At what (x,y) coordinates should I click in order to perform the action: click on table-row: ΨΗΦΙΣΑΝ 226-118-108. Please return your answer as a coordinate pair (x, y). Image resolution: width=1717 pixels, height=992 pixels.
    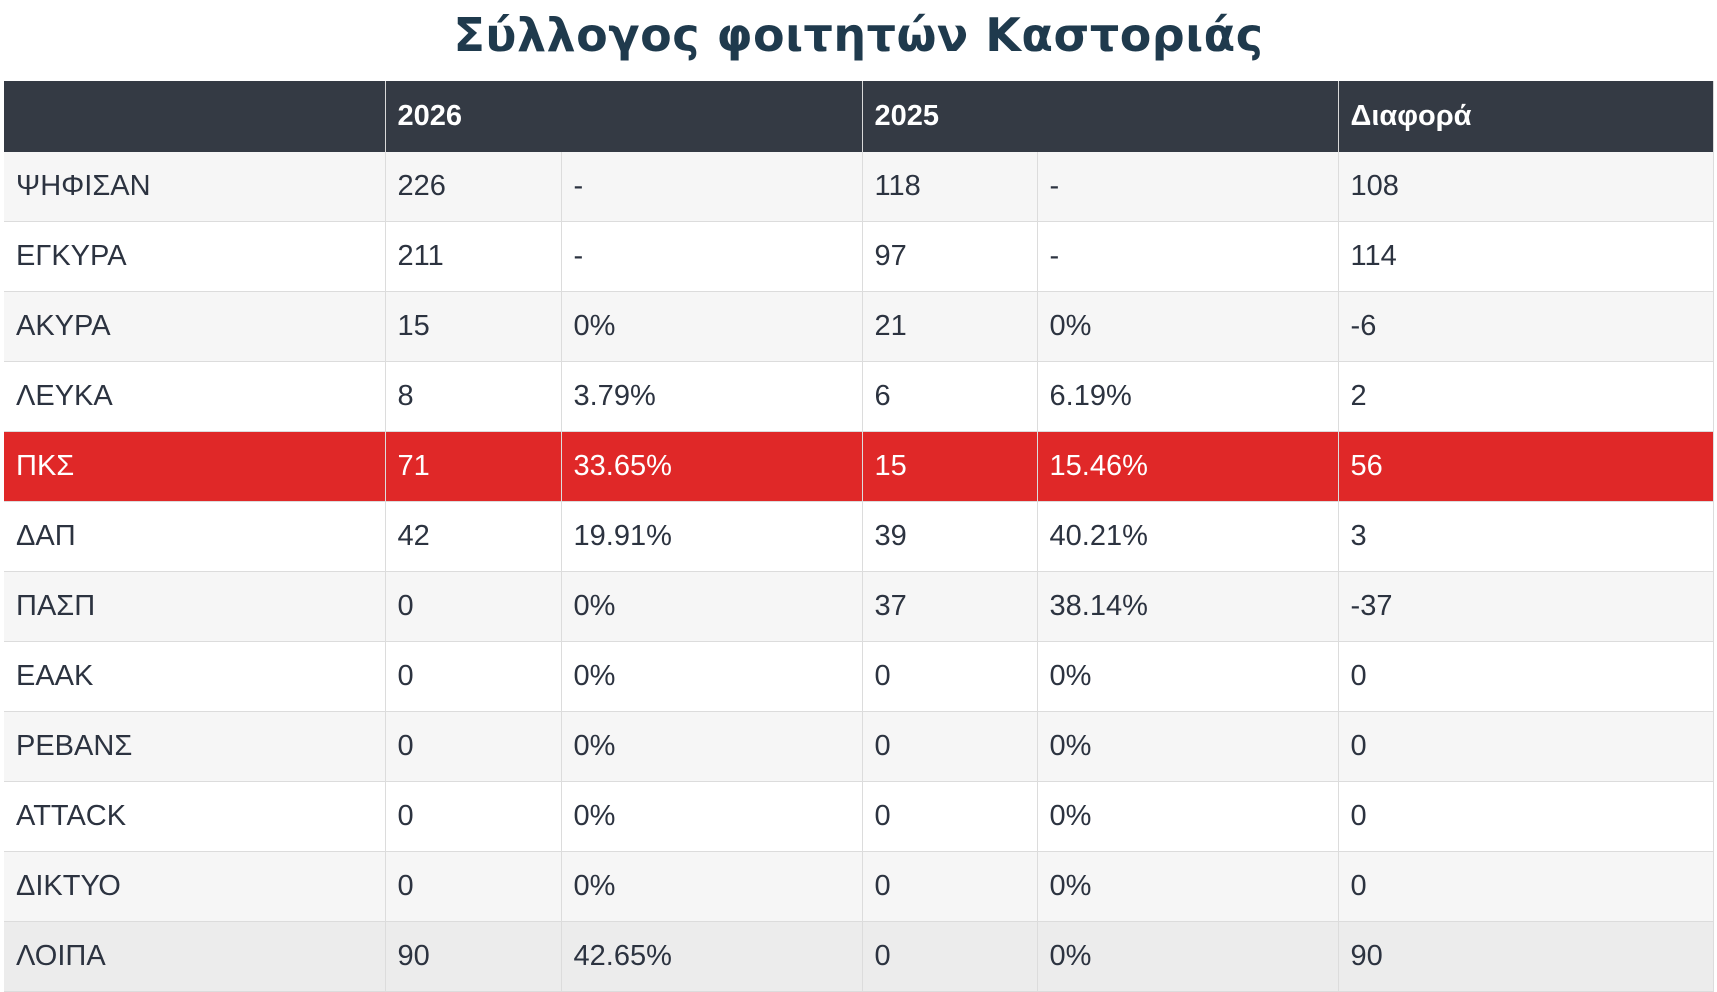
    Looking at the image, I should click on (859, 187).